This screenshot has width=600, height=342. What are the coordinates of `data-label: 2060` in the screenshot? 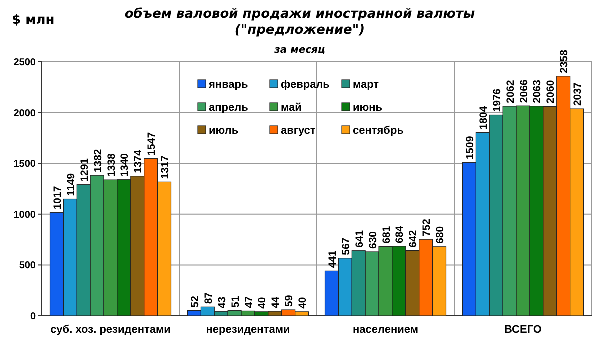 It's located at (551, 92).